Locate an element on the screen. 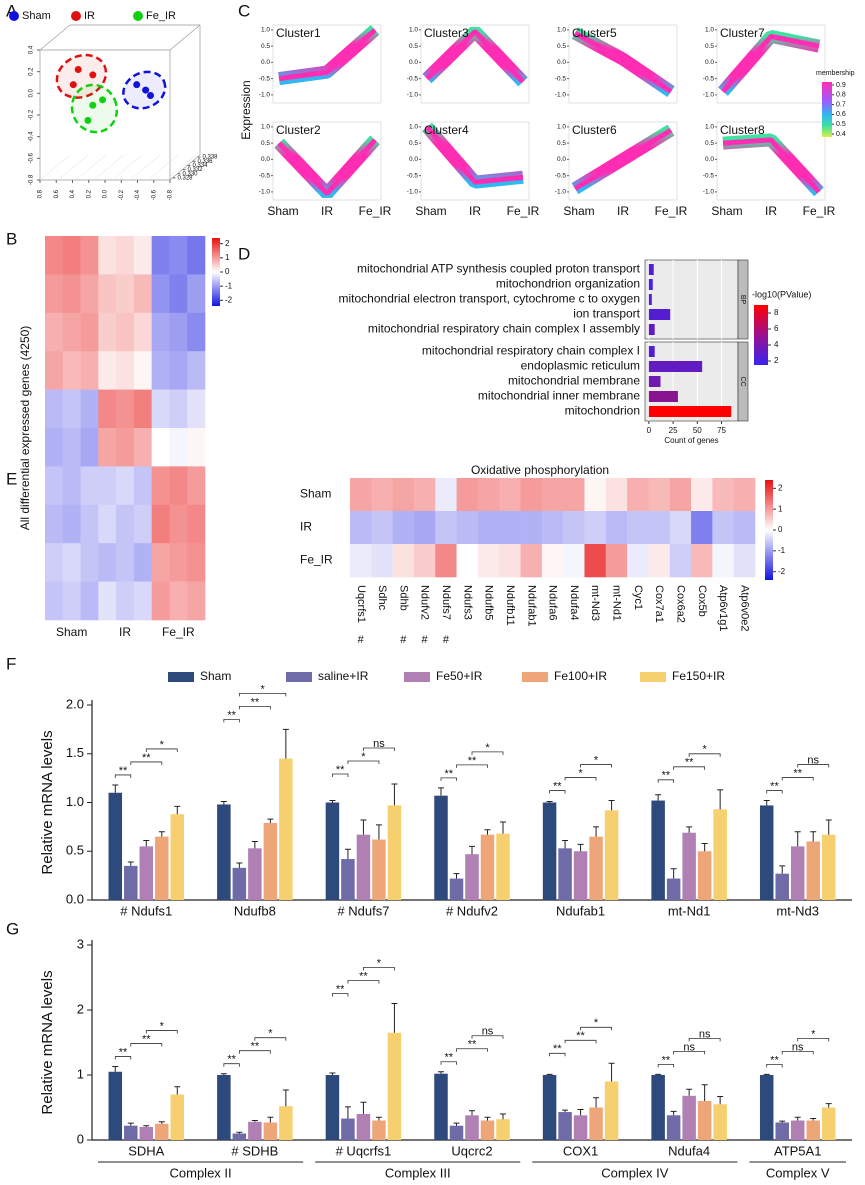 The image size is (865, 1185). point is located at coordinates (103, 100).